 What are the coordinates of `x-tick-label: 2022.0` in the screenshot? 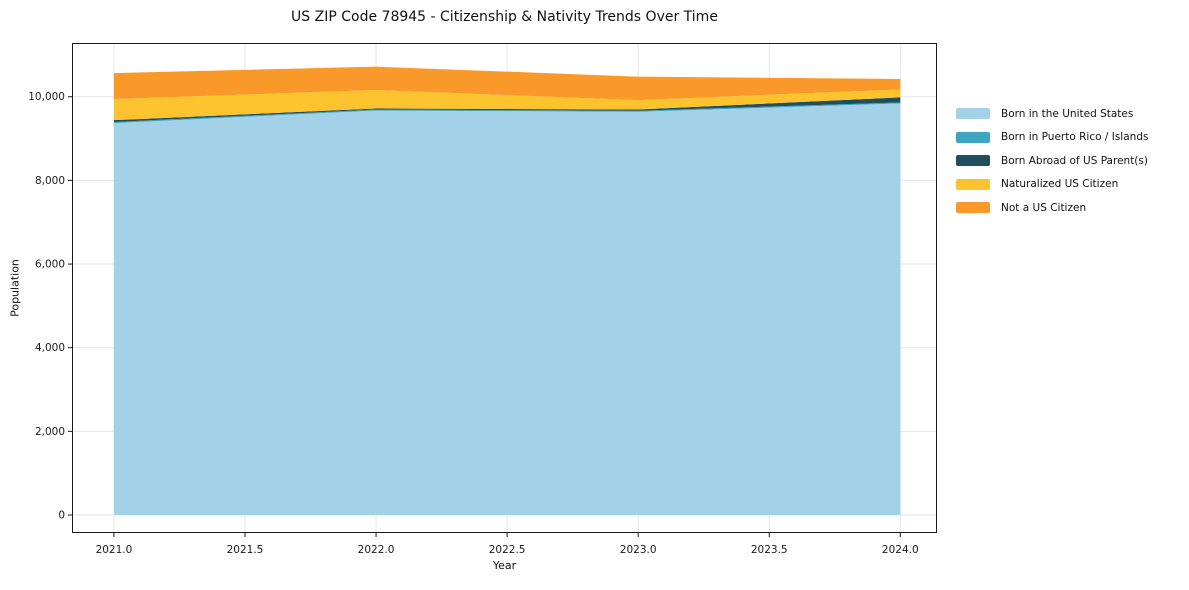 It's located at (376, 550).